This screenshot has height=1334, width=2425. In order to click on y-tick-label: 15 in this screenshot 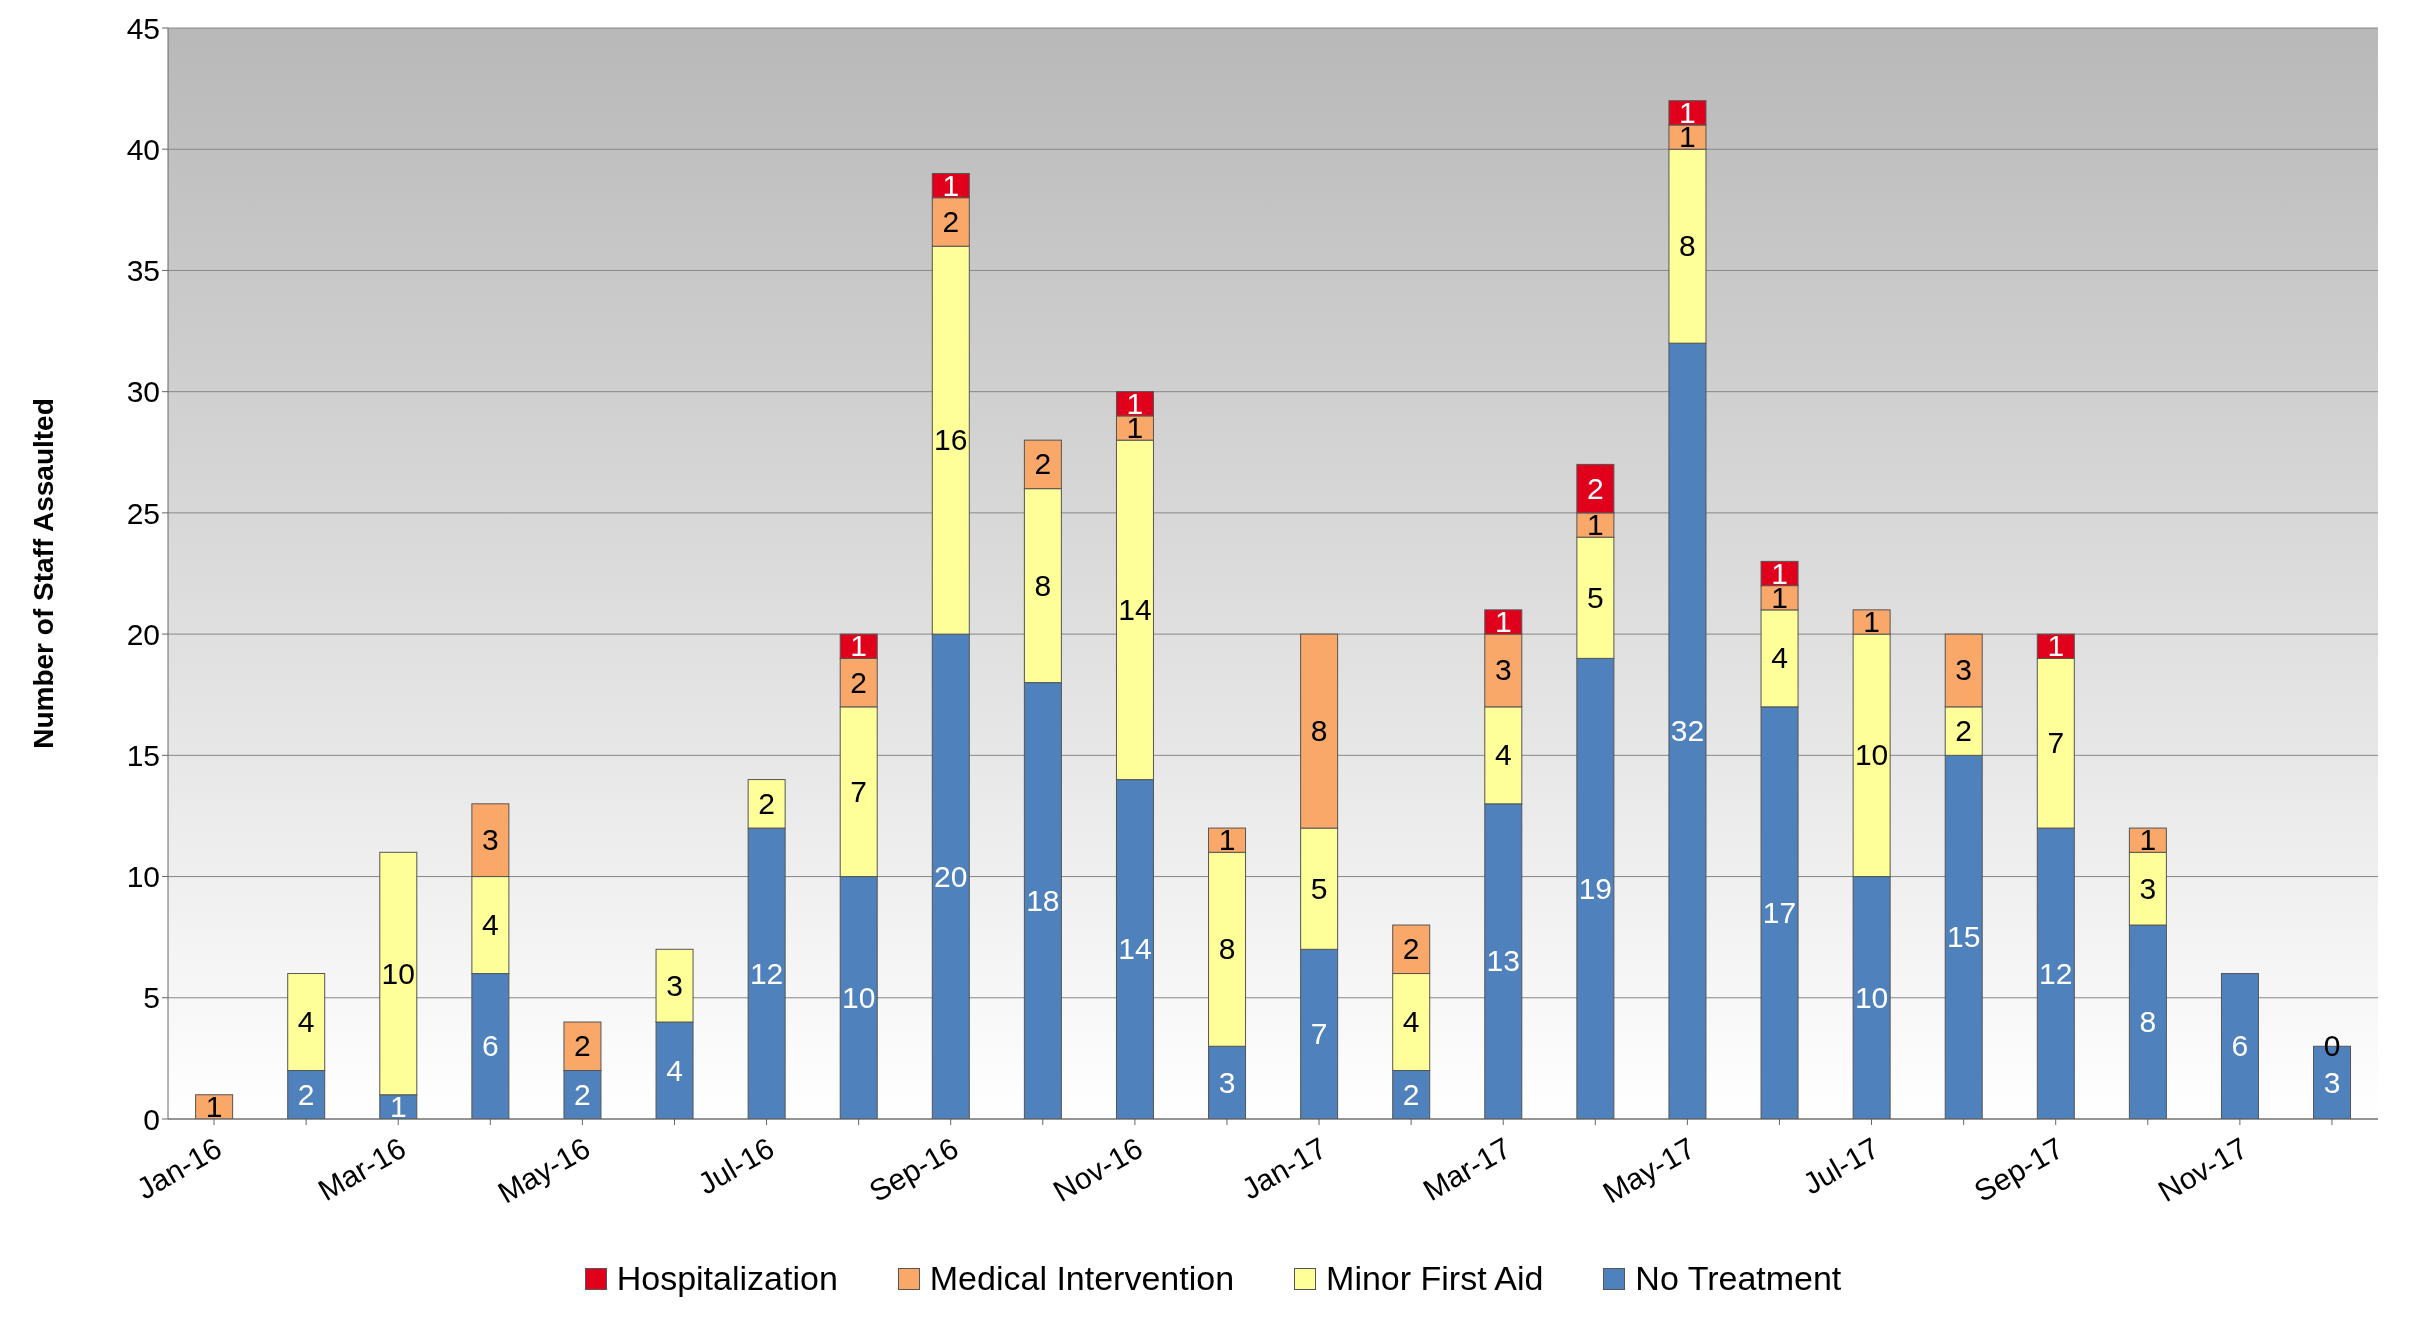, I will do `click(143, 755)`.